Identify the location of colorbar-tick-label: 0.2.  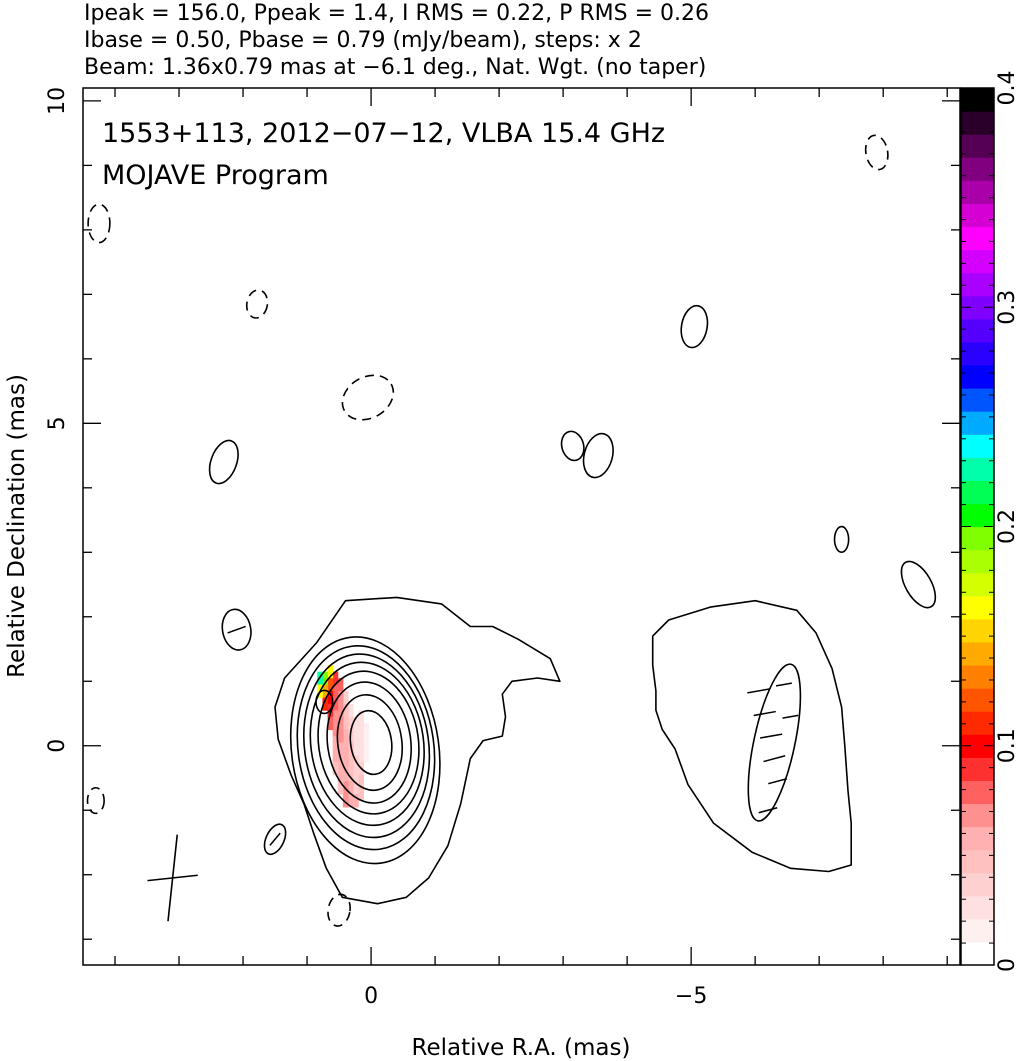
(1007, 526).